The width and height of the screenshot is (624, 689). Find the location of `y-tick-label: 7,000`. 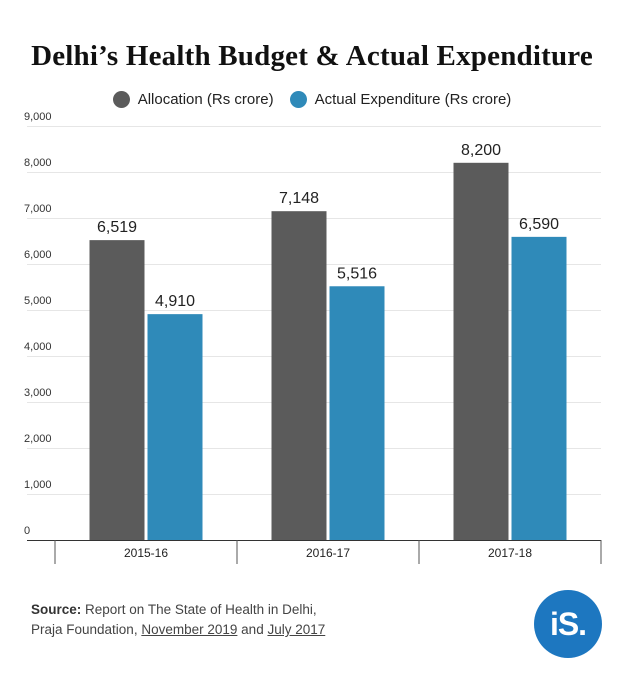

y-tick-label: 7,000 is located at coordinates (38, 209).